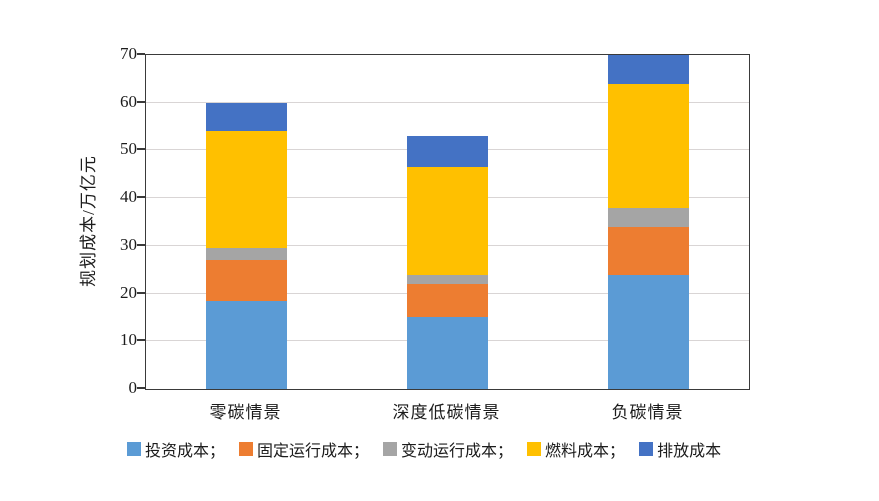 Image resolution: width=879 pixels, height=501 pixels. Describe the element at coordinates (134, 449) in the screenshot. I see `legend-swatch-investment-cost` at that location.